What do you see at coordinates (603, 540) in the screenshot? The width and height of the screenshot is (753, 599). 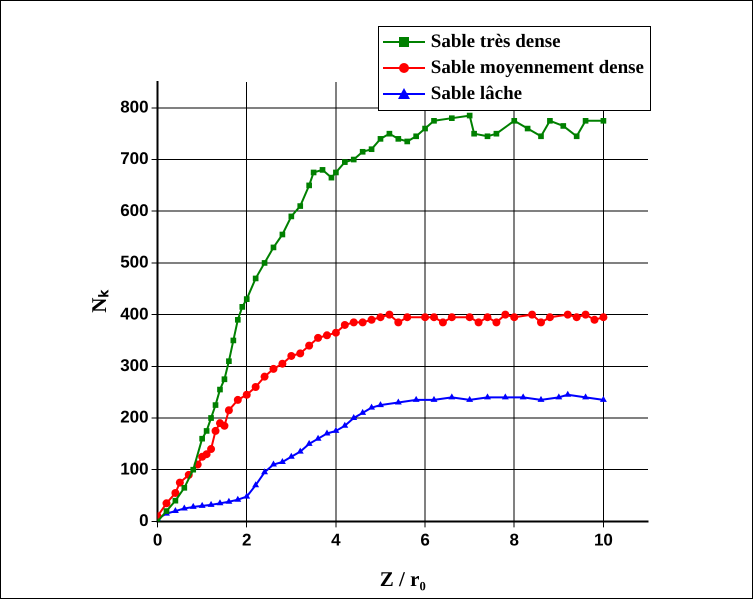 I see `x-tick-label: 10` at bounding box center [603, 540].